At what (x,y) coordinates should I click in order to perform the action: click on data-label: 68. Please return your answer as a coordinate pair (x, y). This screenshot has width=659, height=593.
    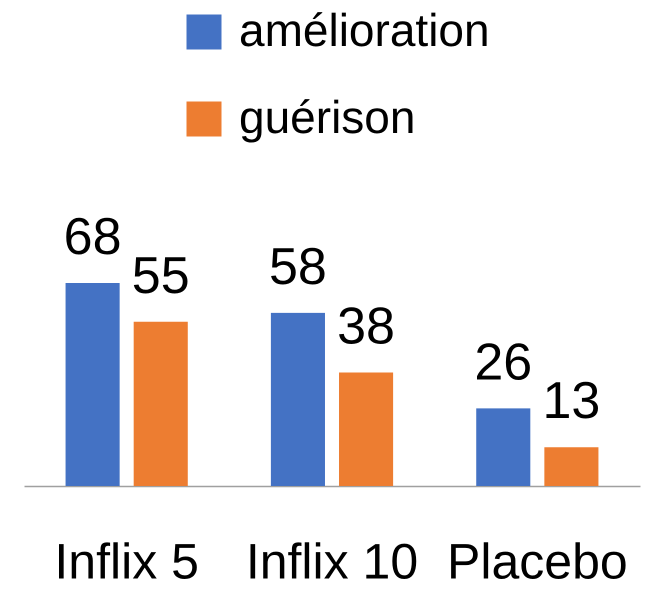
    Looking at the image, I should click on (93, 237).